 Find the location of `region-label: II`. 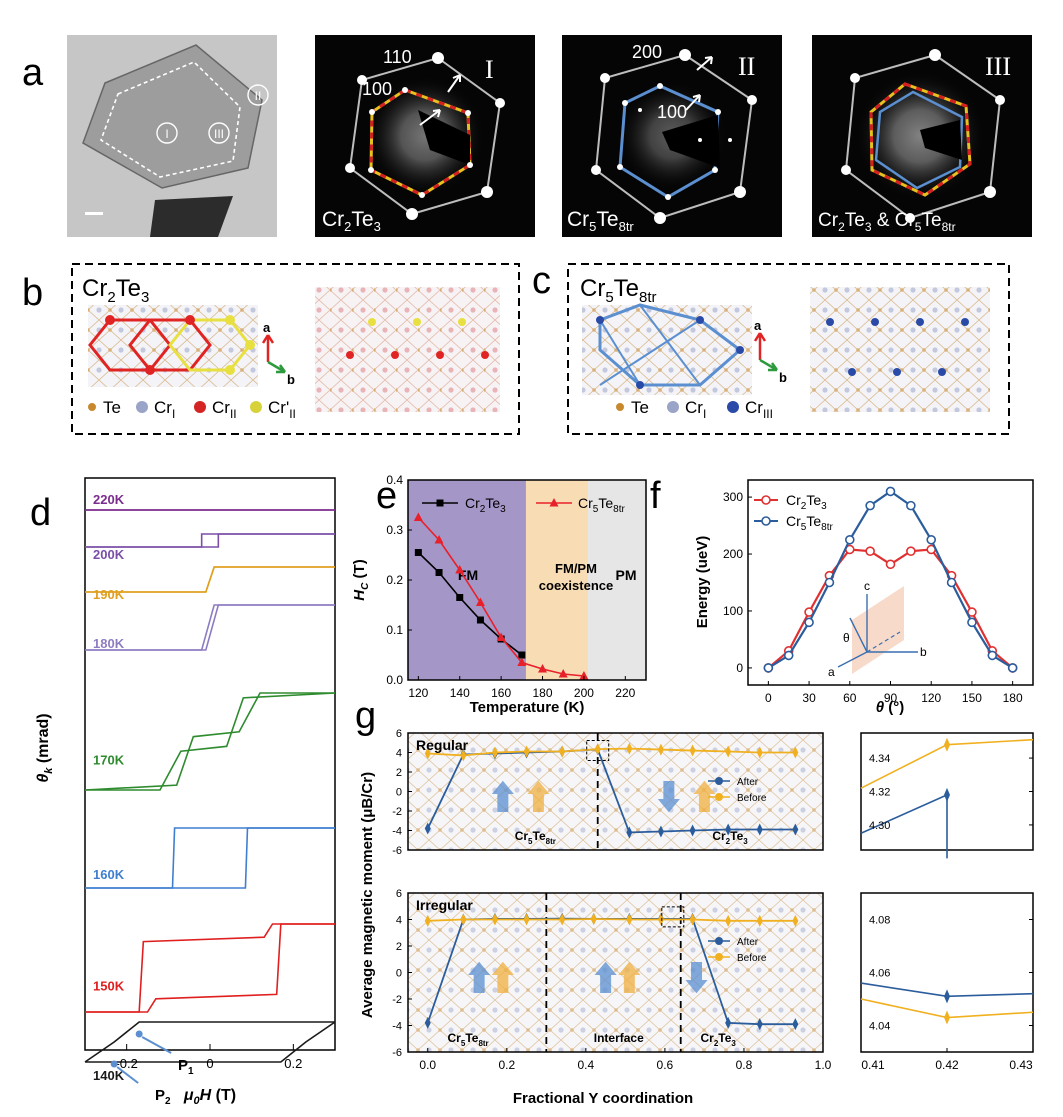

region-label: II is located at coordinates (258, 96).